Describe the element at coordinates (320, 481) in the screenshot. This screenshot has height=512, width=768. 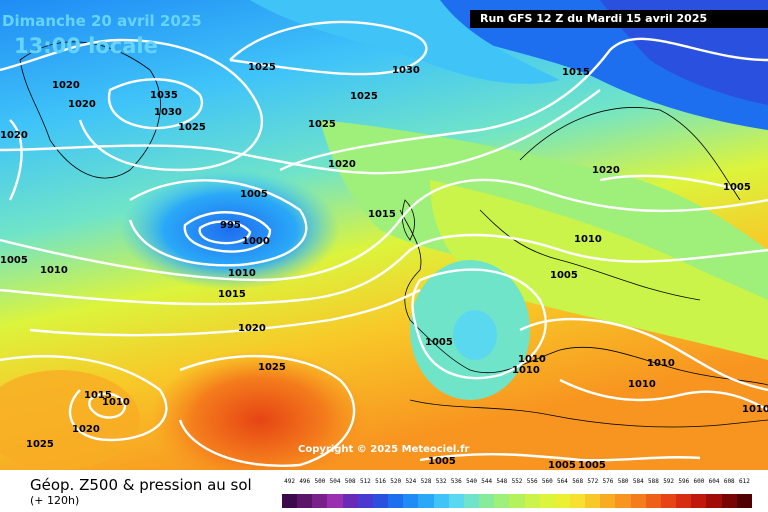
I see `legend-label: 500` at that location.